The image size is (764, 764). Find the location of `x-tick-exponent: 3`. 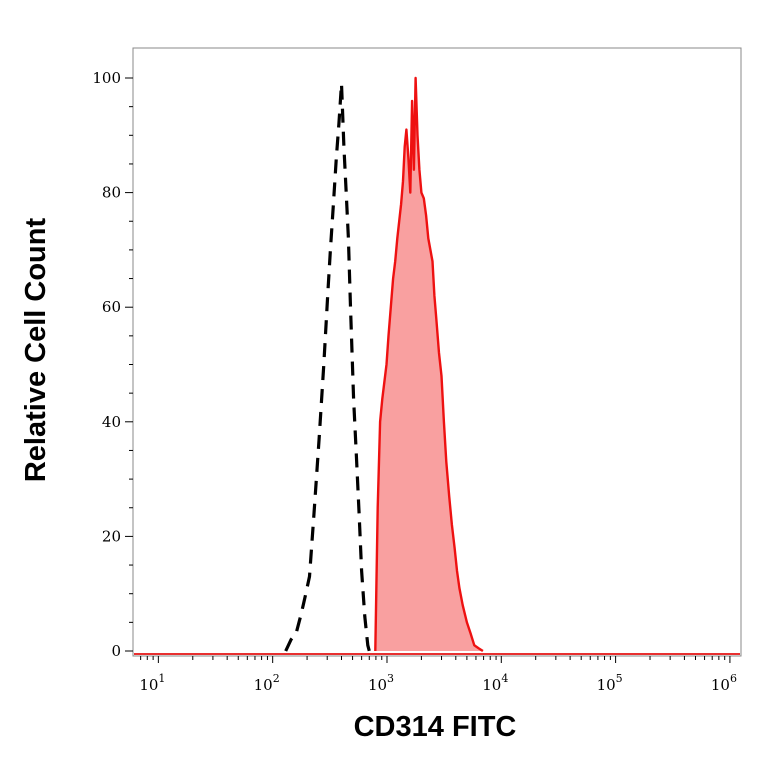

x-tick-exponent: 3 is located at coordinates (390, 678).